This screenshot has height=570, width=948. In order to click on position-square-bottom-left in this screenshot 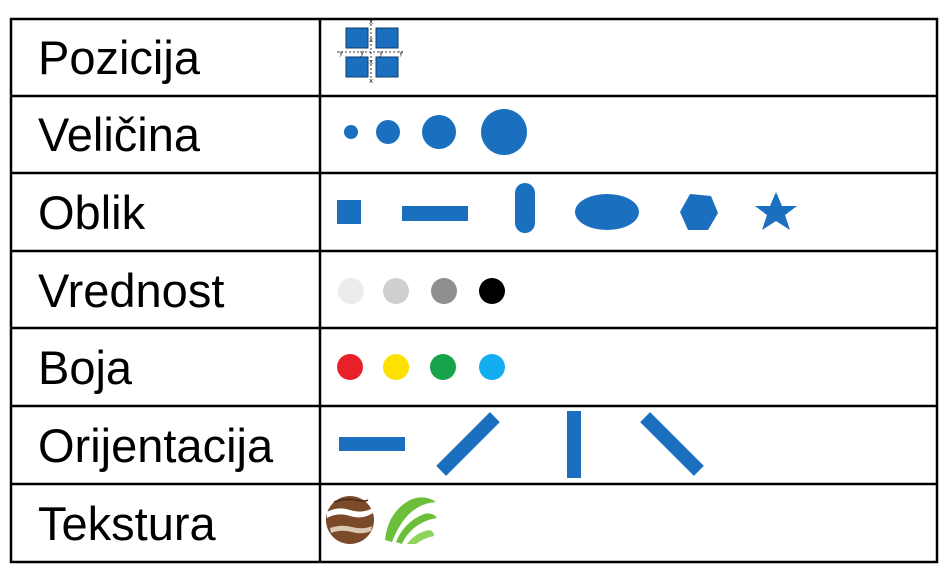, I will do `click(357, 67)`.